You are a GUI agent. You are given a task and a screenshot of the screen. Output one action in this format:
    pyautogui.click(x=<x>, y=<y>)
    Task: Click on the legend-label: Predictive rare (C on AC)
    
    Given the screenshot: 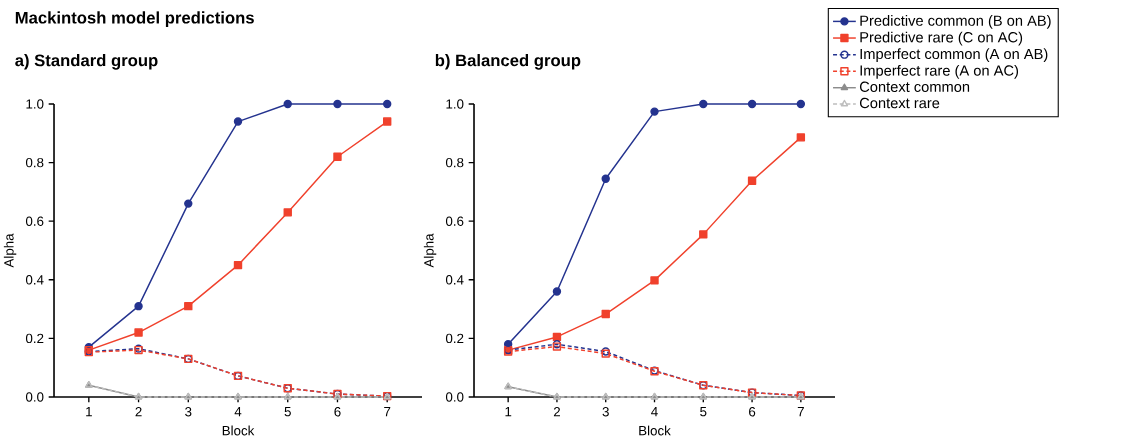 What is the action you would take?
    pyautogui.click(x=941, y=38)
    